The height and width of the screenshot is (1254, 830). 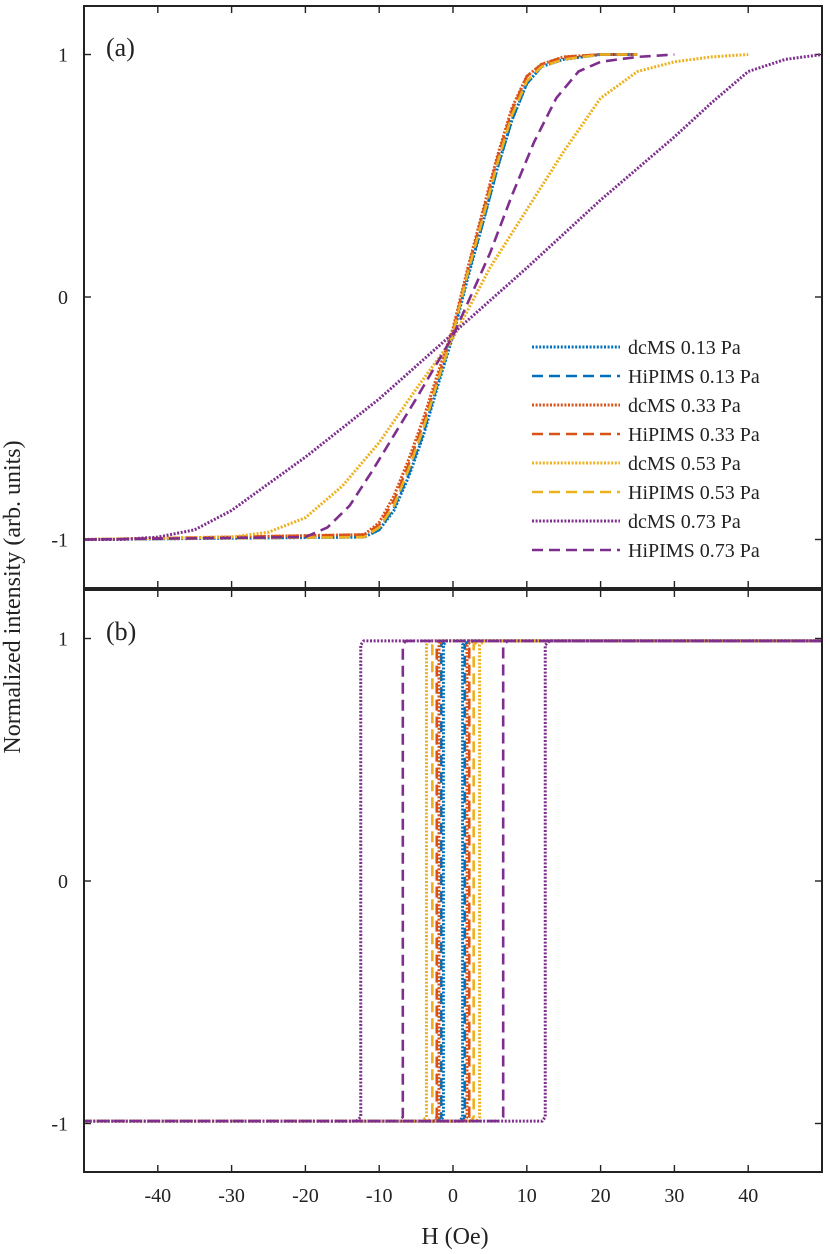 I want to click on x-tick-label: -10, so click(x=379, y=1196).